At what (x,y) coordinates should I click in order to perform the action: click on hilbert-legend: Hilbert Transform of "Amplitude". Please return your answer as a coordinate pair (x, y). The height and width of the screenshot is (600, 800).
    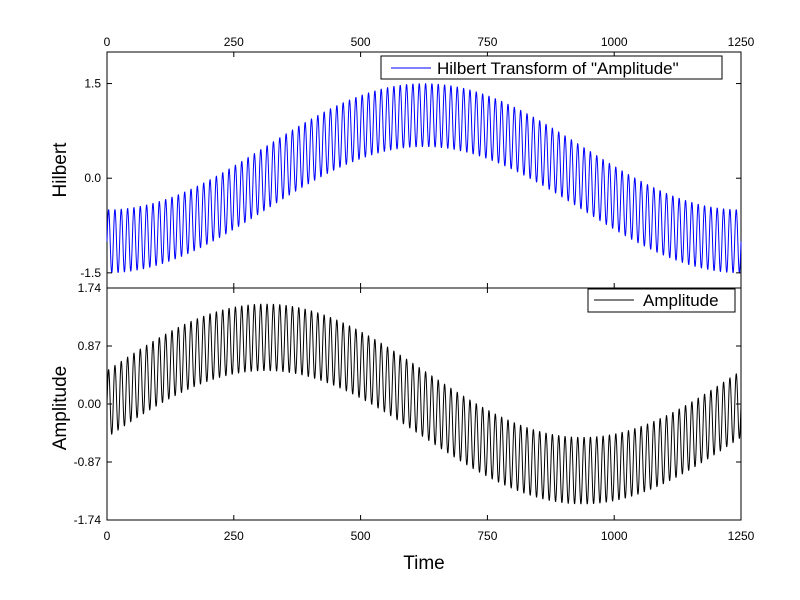
    Looking at the image, I should click on (551, 67).